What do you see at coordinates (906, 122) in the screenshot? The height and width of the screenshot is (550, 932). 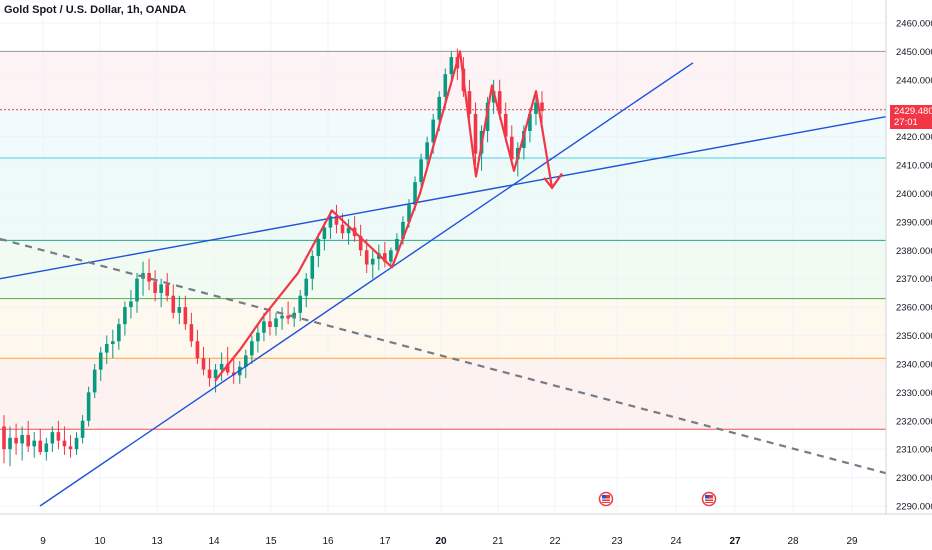 I see `bar-countdown: 27:01` at bounding box center [906, 122].